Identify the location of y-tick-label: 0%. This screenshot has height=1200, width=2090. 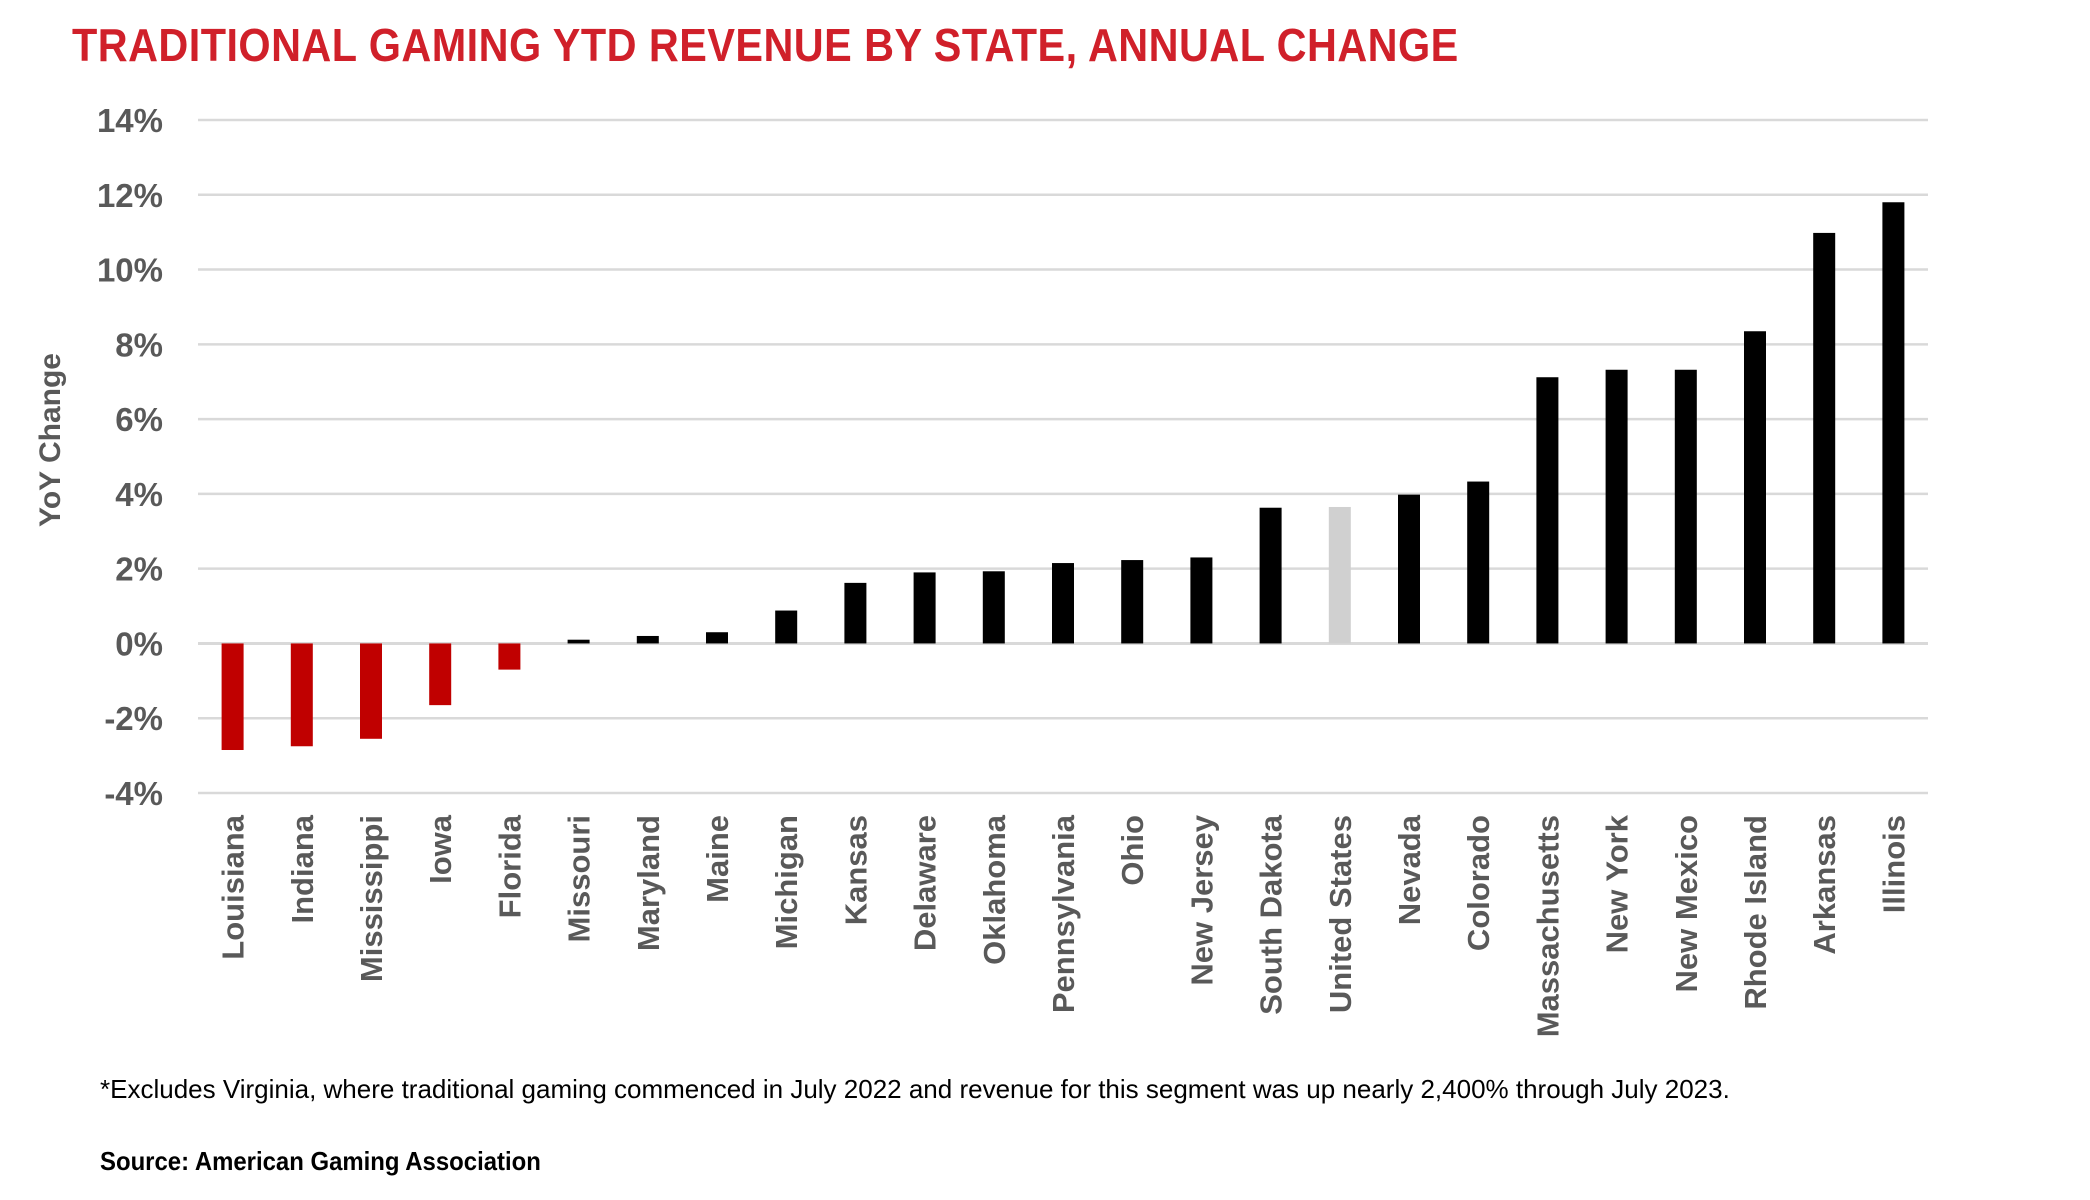
(139, 643).